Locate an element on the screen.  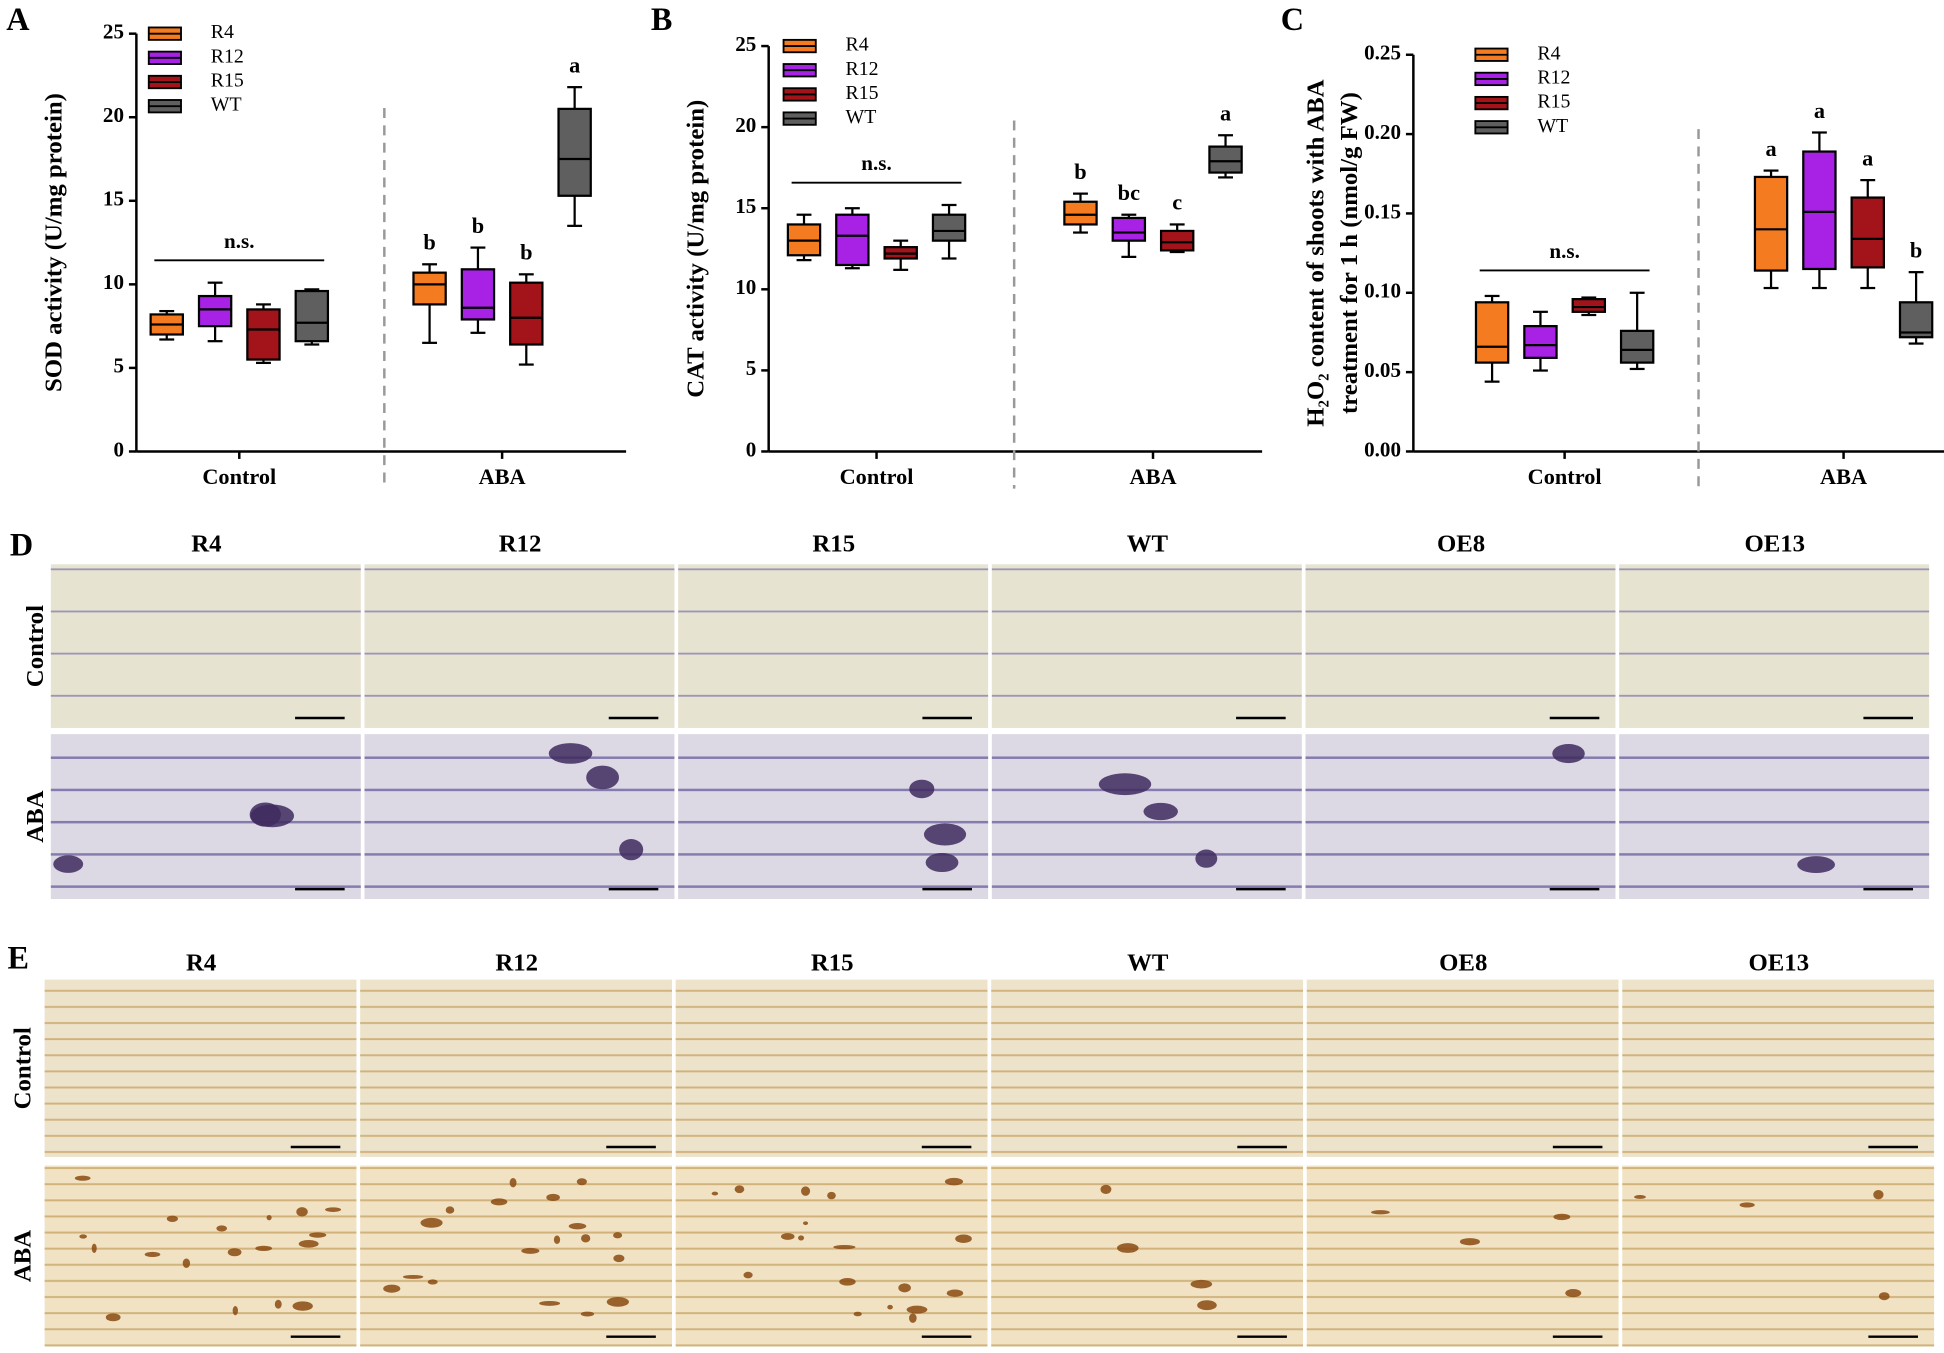
column-label: R4 is located at coordinates (206, 543).